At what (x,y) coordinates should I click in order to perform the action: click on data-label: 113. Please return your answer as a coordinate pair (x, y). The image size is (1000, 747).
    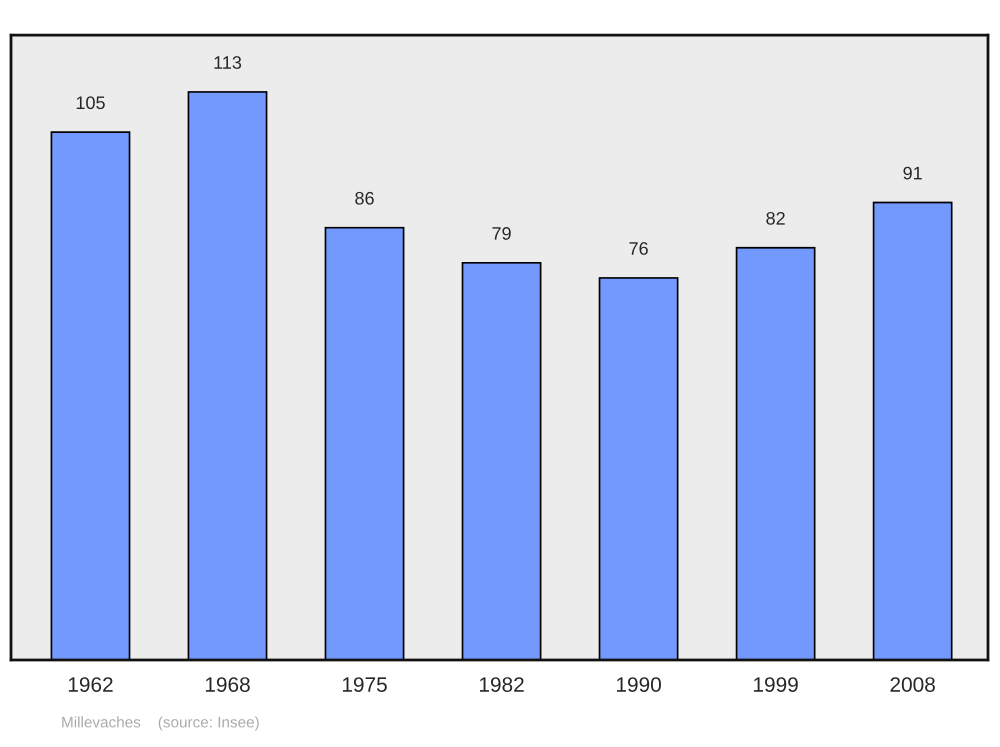
    Looking at the image, I should click on (228, 62).